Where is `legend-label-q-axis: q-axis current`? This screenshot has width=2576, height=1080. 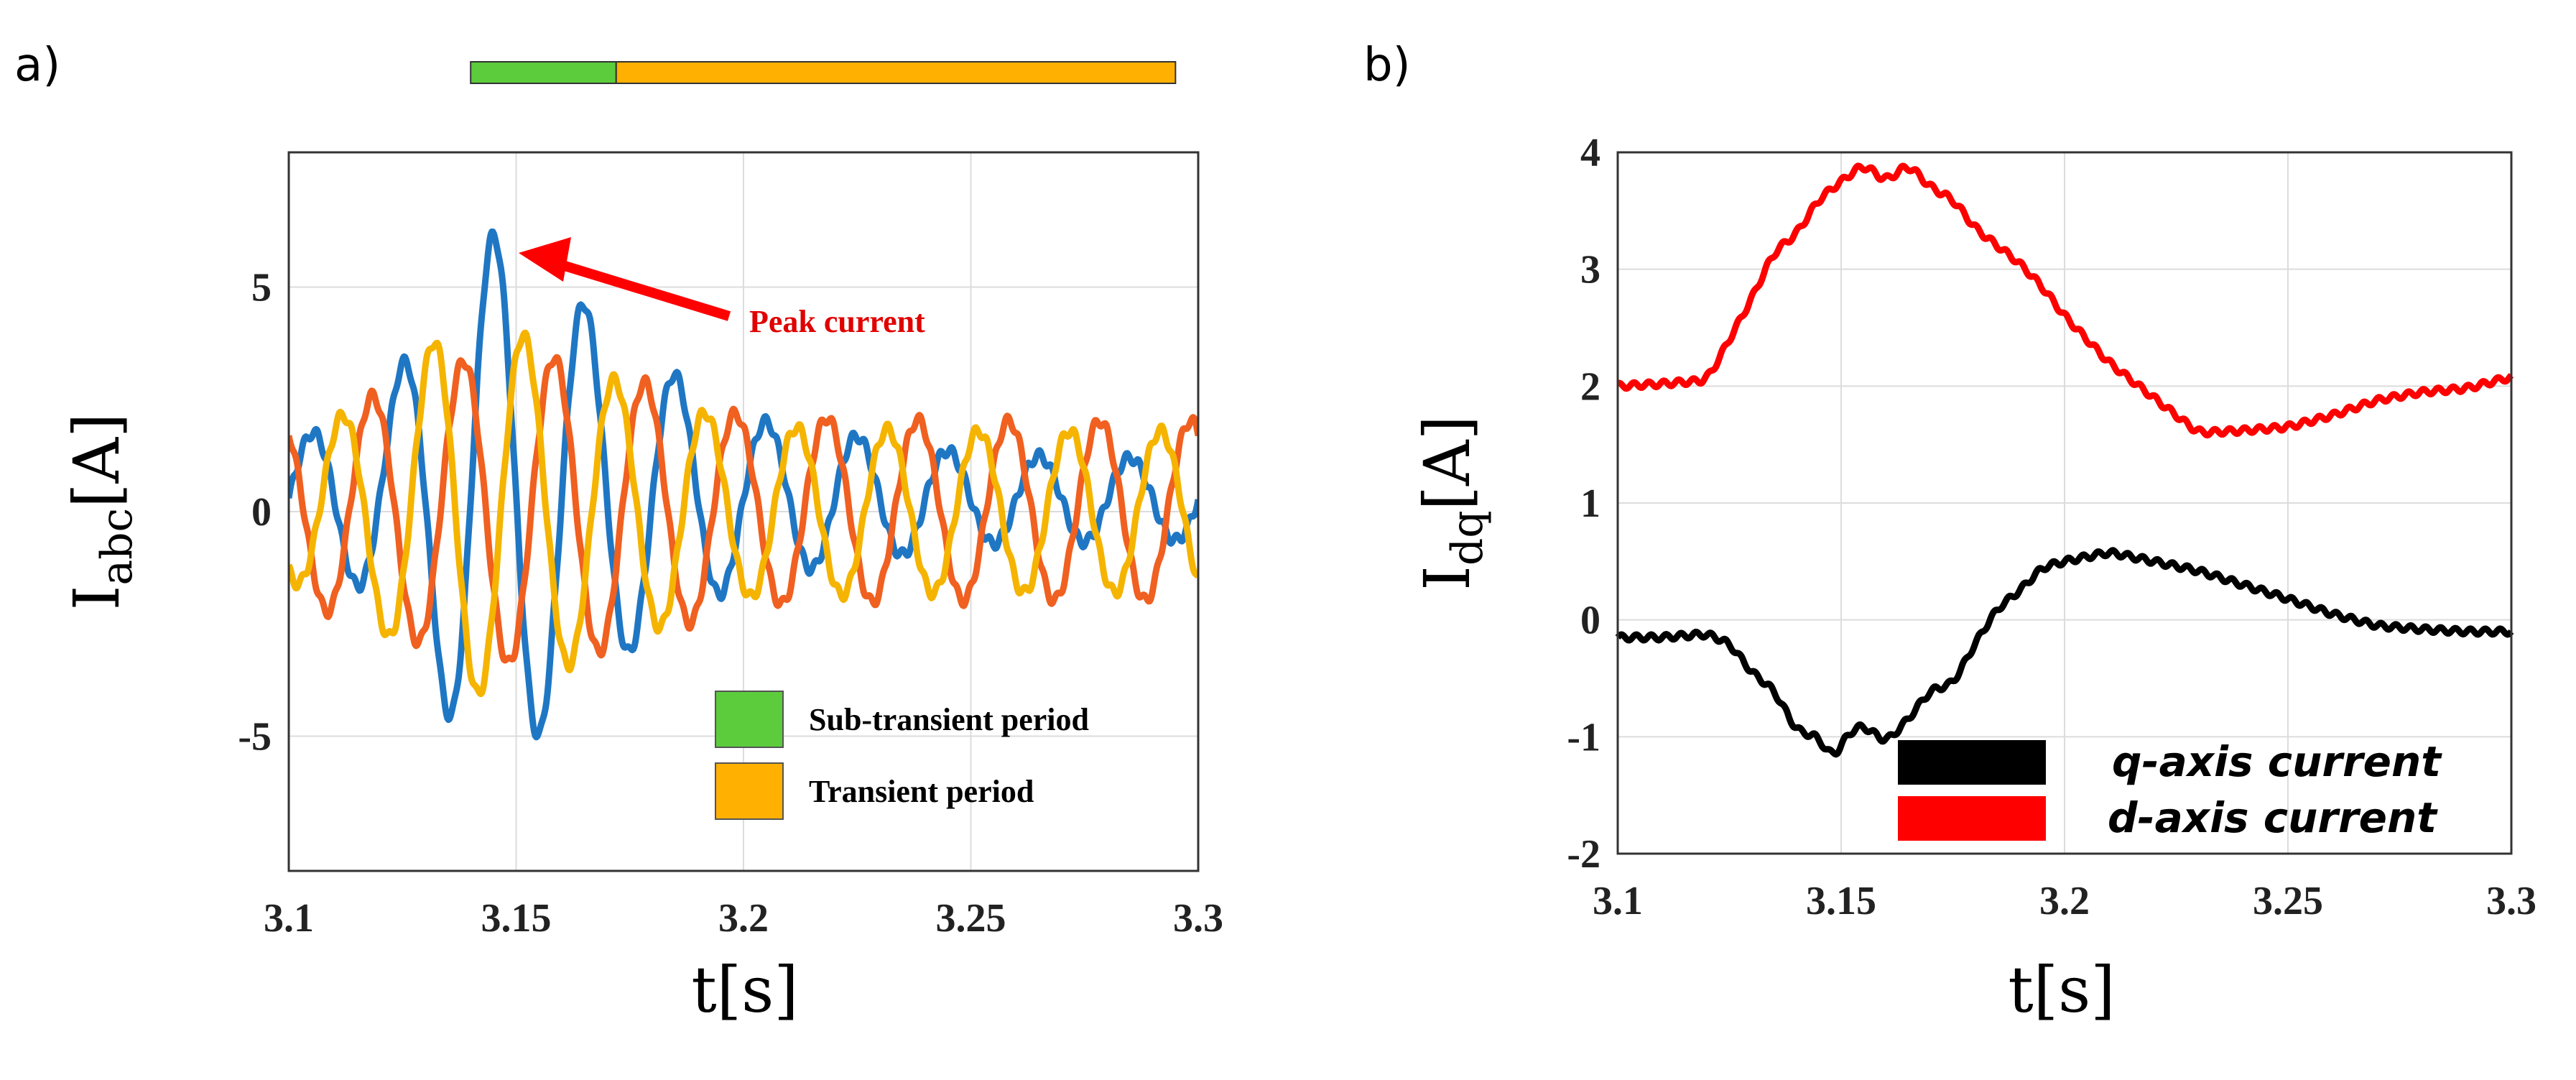 legend-label-q-axis: q-axis current is located at coordinates (2277, 761).